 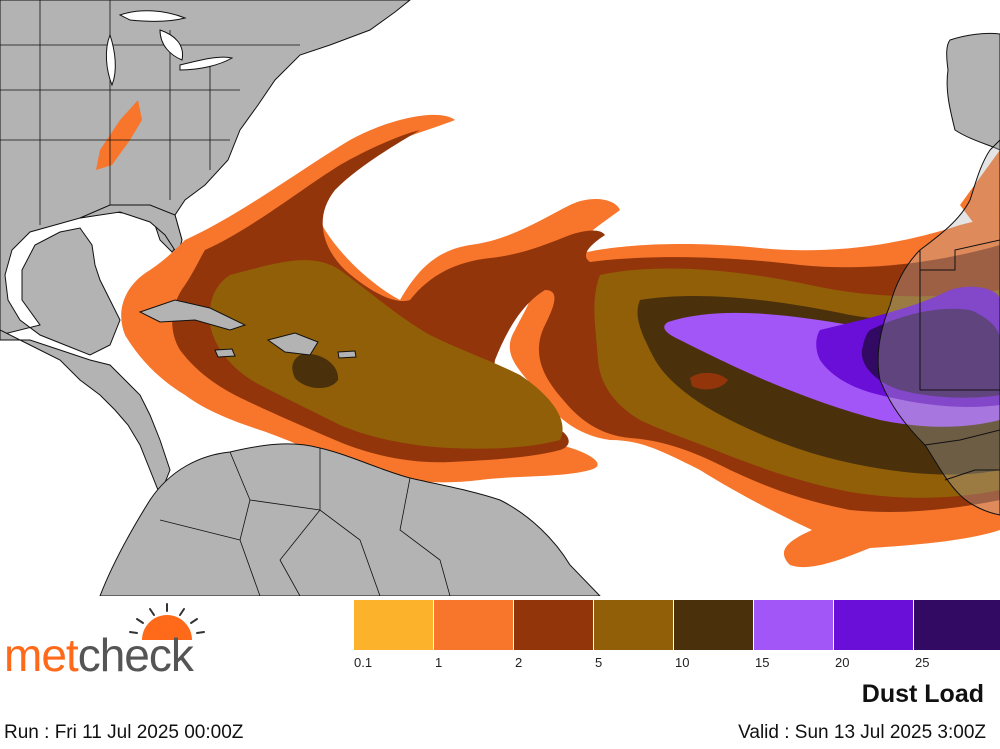 I want to click on legend-tick-label: 2, so click(x=519, y=662).